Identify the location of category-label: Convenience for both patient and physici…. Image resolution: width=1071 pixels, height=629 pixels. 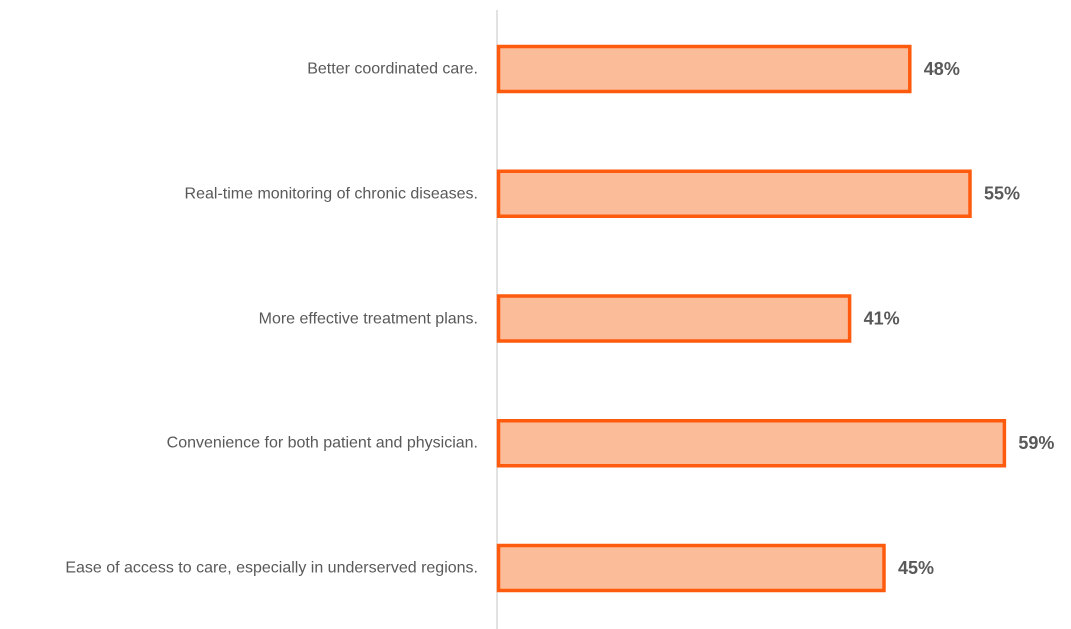
(322, 443).